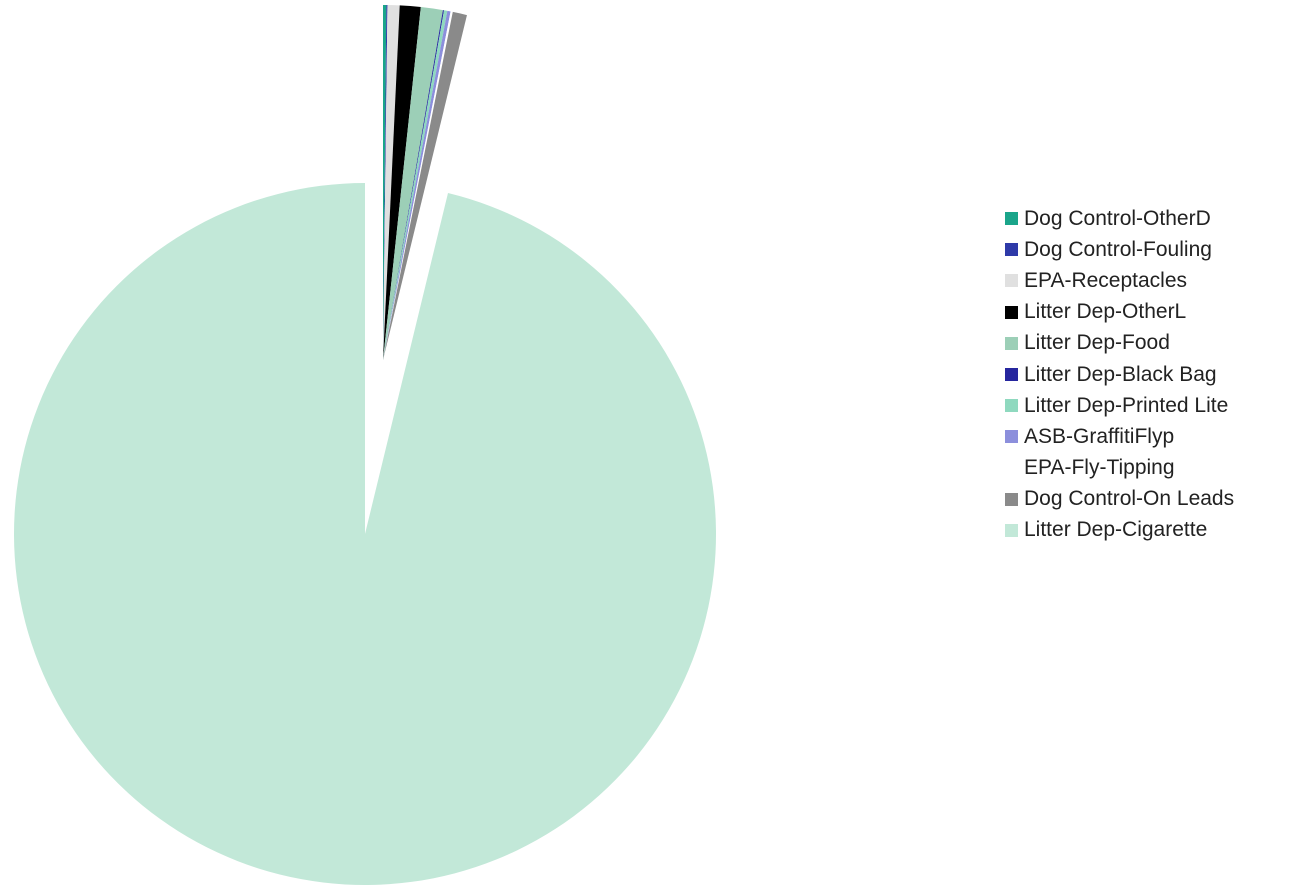  I want to click on legend-item: Litter Dep-OtherL, so click(1119, 312).